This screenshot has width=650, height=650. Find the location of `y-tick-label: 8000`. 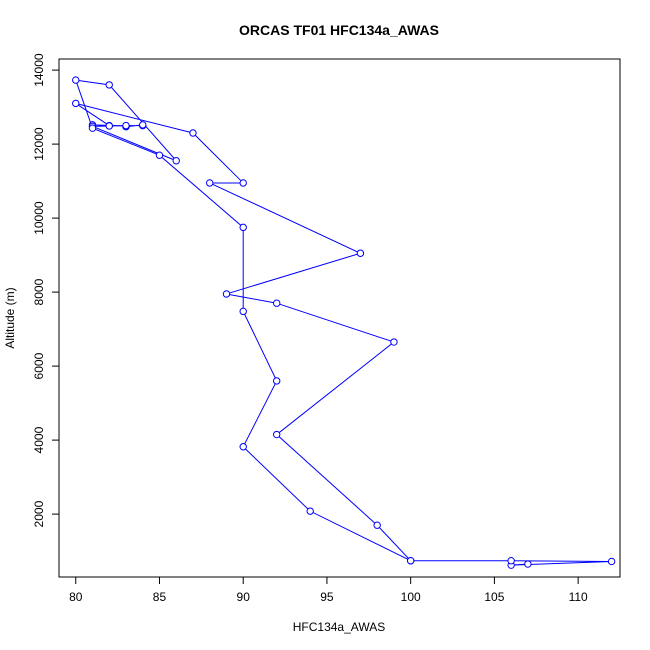

y-tick-label: 8000 is located at coordinates (39, 291).